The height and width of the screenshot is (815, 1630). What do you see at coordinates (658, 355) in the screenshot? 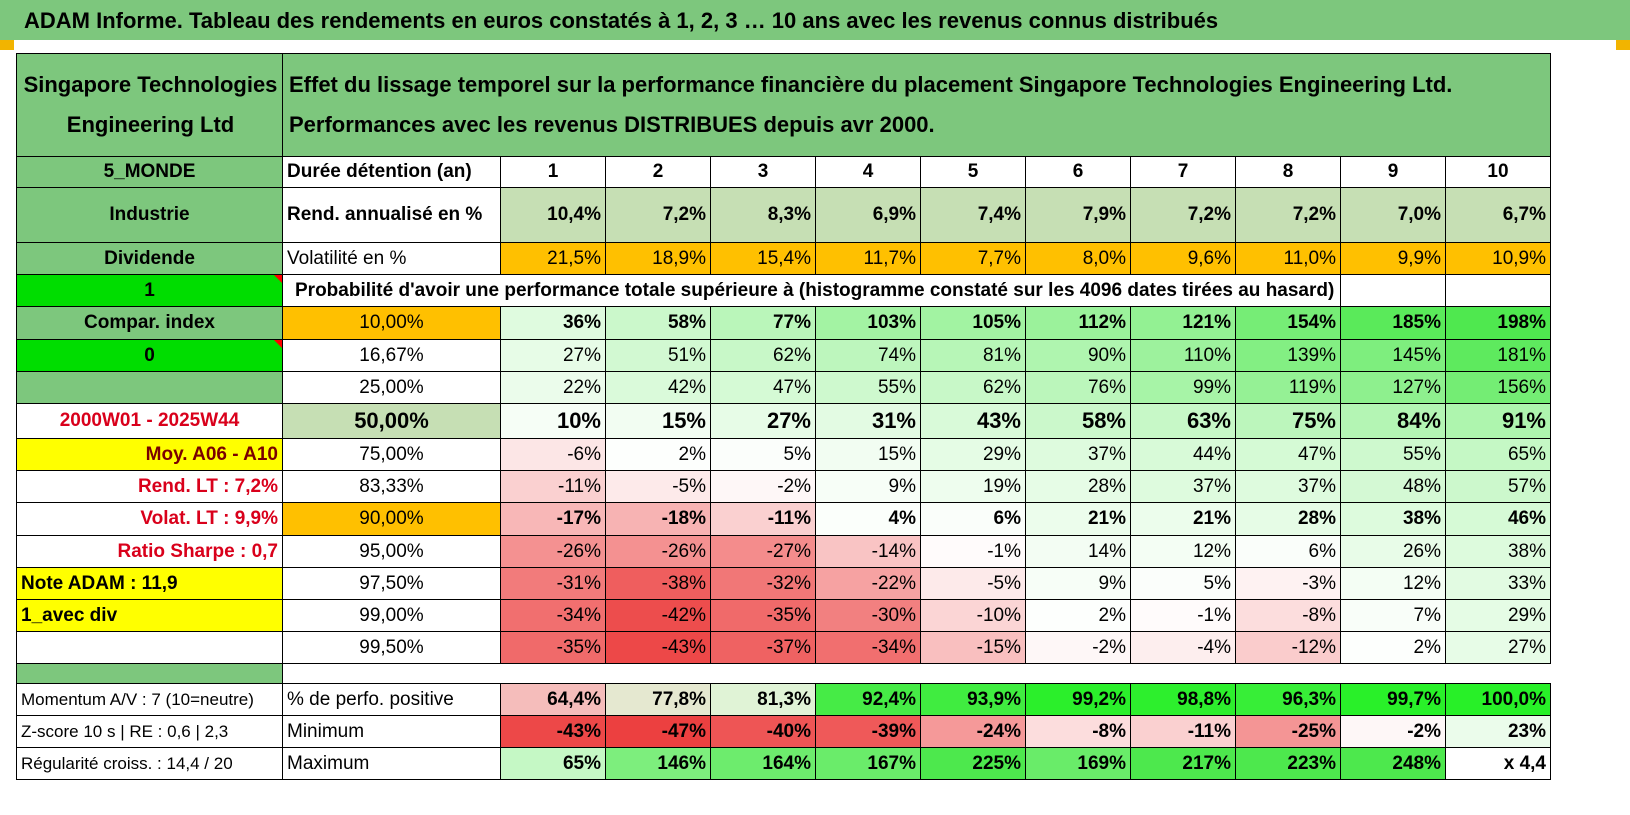
I see `probability-cell: 51%` at bounding box center [658, 355].